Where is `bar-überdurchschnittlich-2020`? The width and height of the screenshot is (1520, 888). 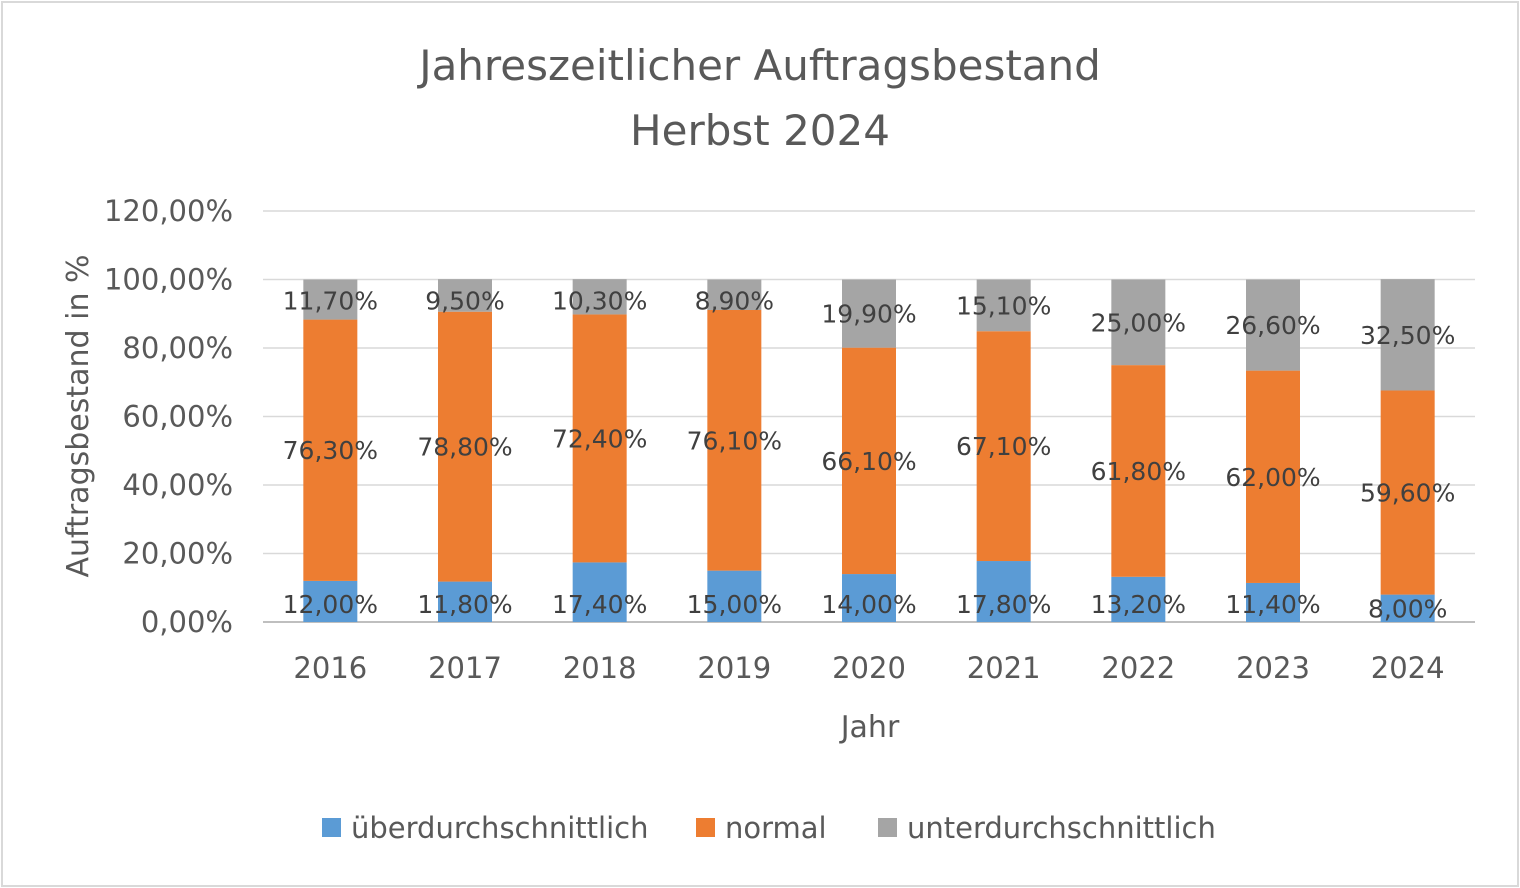 bar-überdurchschnittlich-2020 is located at coordinates (869, 598).